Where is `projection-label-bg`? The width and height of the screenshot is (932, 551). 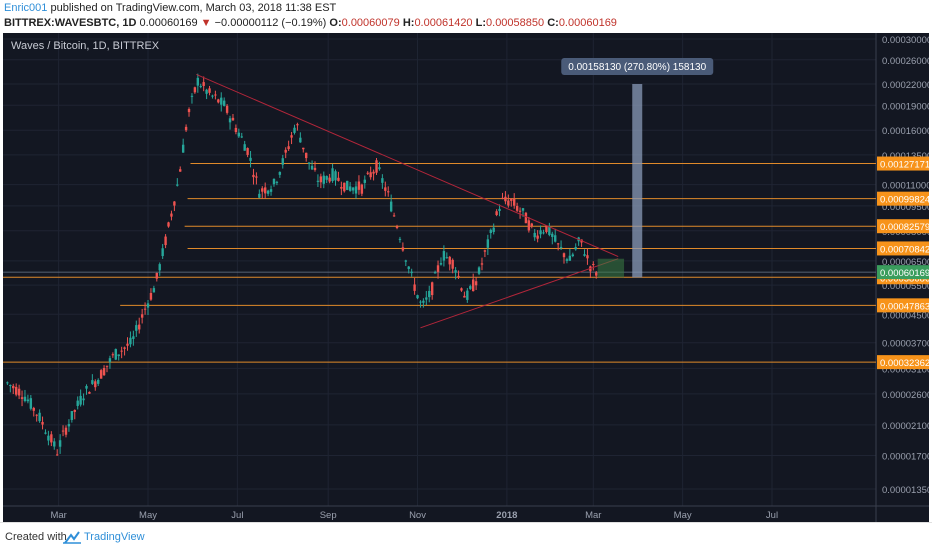
projection-label-bg is located at coordinates (637, 67).